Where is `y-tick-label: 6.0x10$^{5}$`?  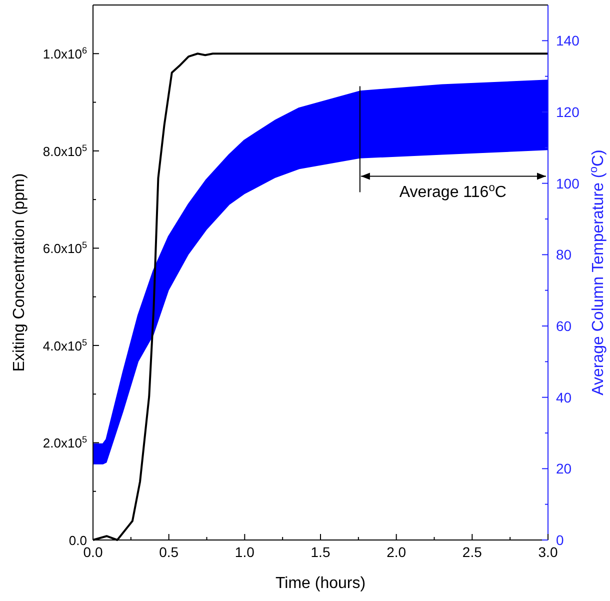 y-tick-label: 6.0x10$^{5}$ is located at coordinates (64, 248).